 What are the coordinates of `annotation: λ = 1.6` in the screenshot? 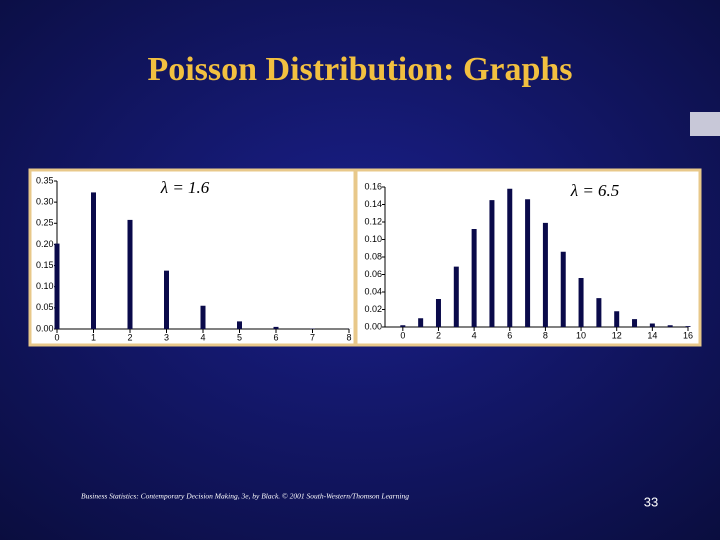 It's located at (185, 187).